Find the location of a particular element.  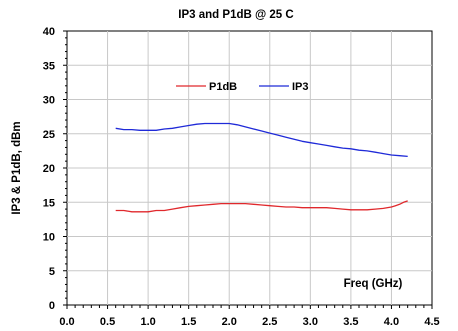

x-tick-label: 1.5 is located at coordinates (188, 322).